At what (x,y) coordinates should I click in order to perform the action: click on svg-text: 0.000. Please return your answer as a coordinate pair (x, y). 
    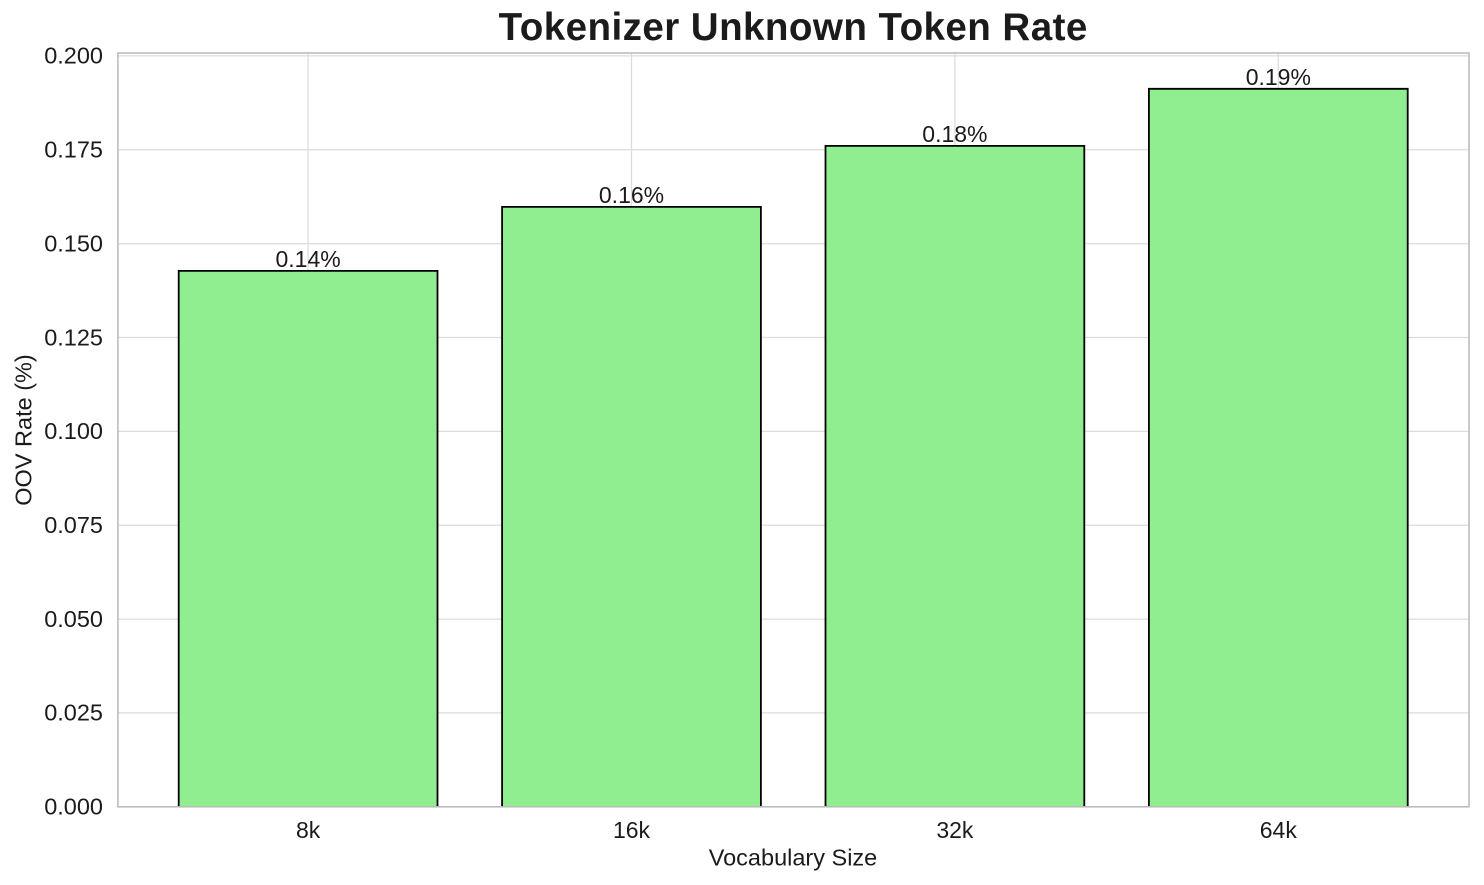
    Looking at the image, I should click on (73, 807).